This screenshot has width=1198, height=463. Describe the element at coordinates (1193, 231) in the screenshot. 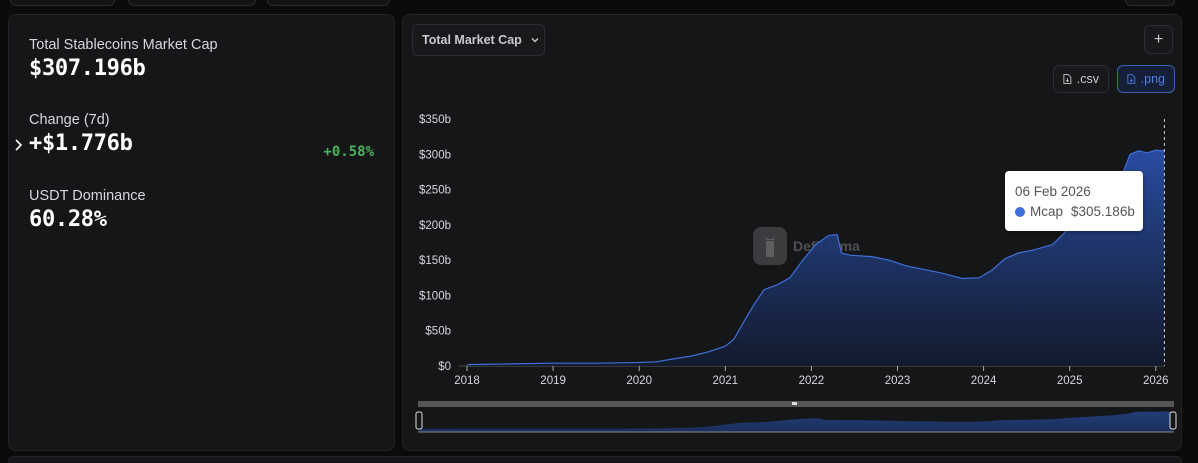

I see `page-edge` at that location.